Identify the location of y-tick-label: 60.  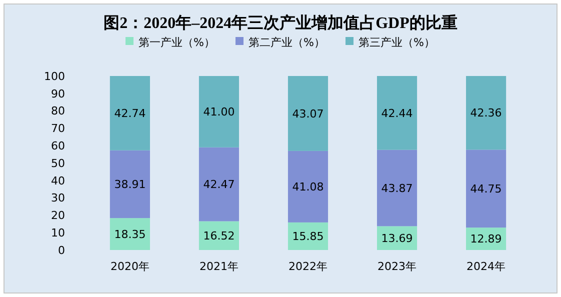
(58, 145).